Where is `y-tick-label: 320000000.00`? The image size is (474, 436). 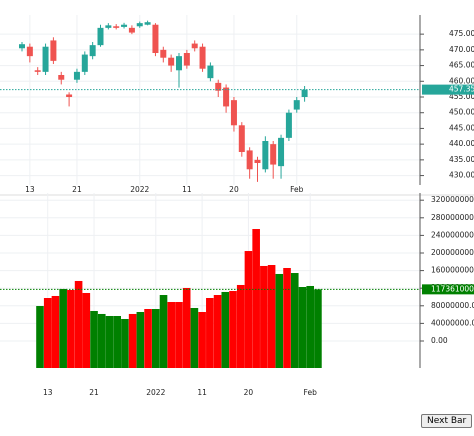 y-tick-label: 320000000.00 is located at coordinates (452, 199).